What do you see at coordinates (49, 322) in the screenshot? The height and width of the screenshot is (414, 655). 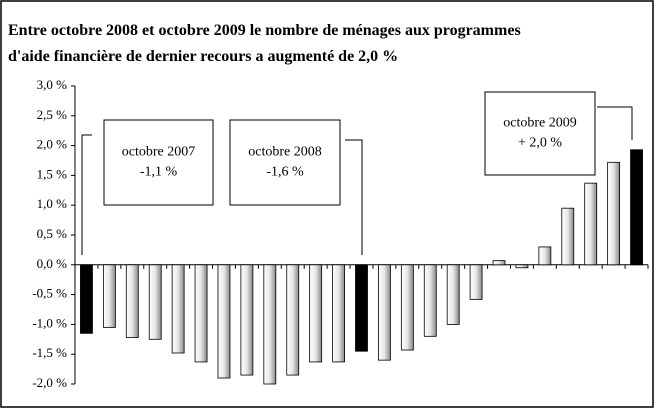 I see `y-tick-label: -1,0 %` at bounding box center [49, 322].